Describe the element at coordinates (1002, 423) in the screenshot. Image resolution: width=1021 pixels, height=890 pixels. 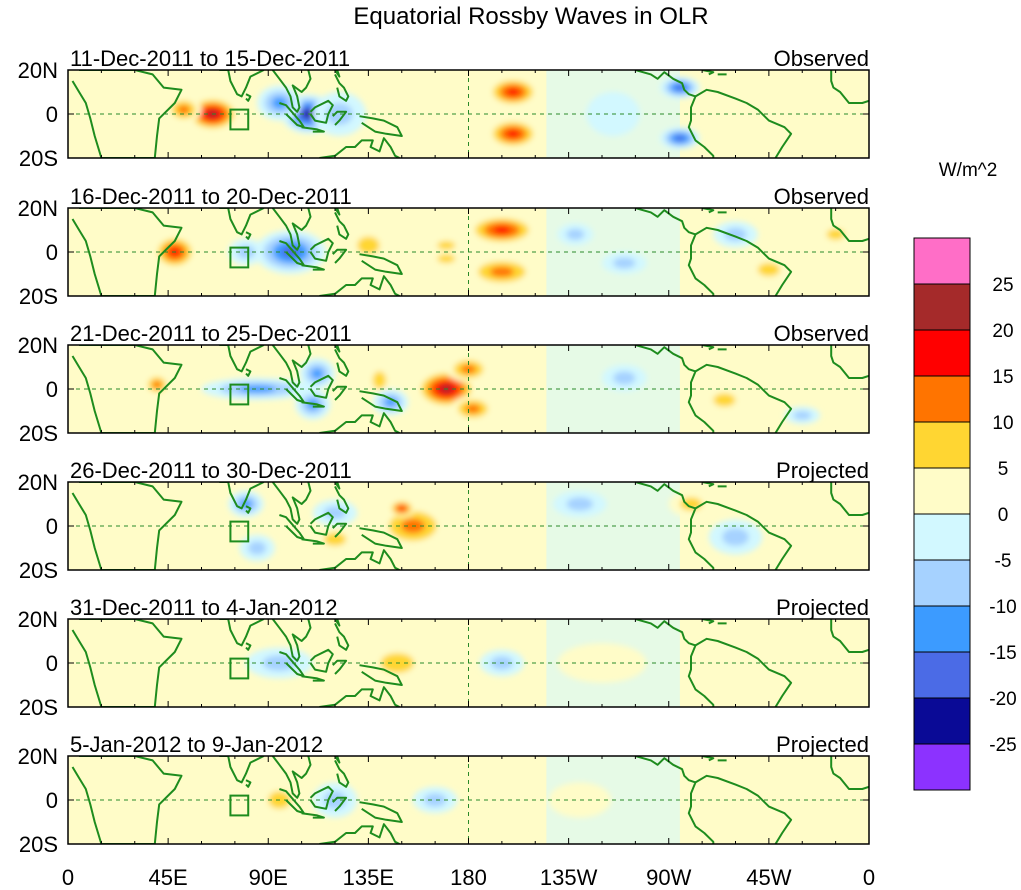
I see `colorbar-level-label: 10` at that location.